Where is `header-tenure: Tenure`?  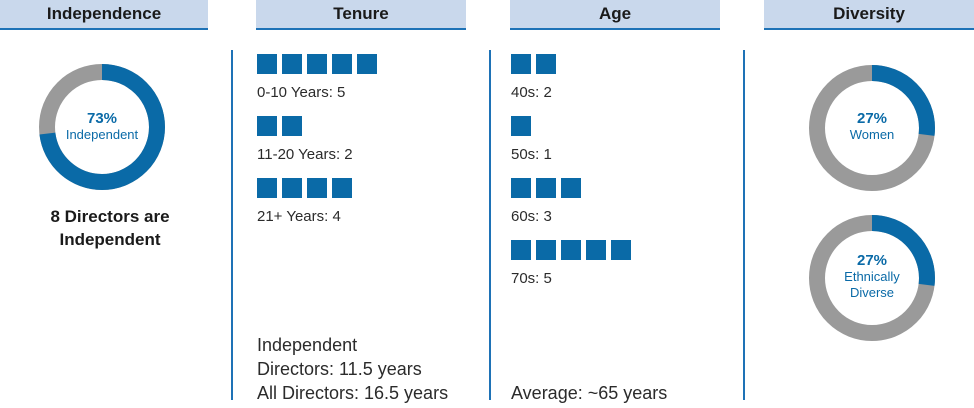 header-tenure: Tenure is located at coordinates (361, 15).